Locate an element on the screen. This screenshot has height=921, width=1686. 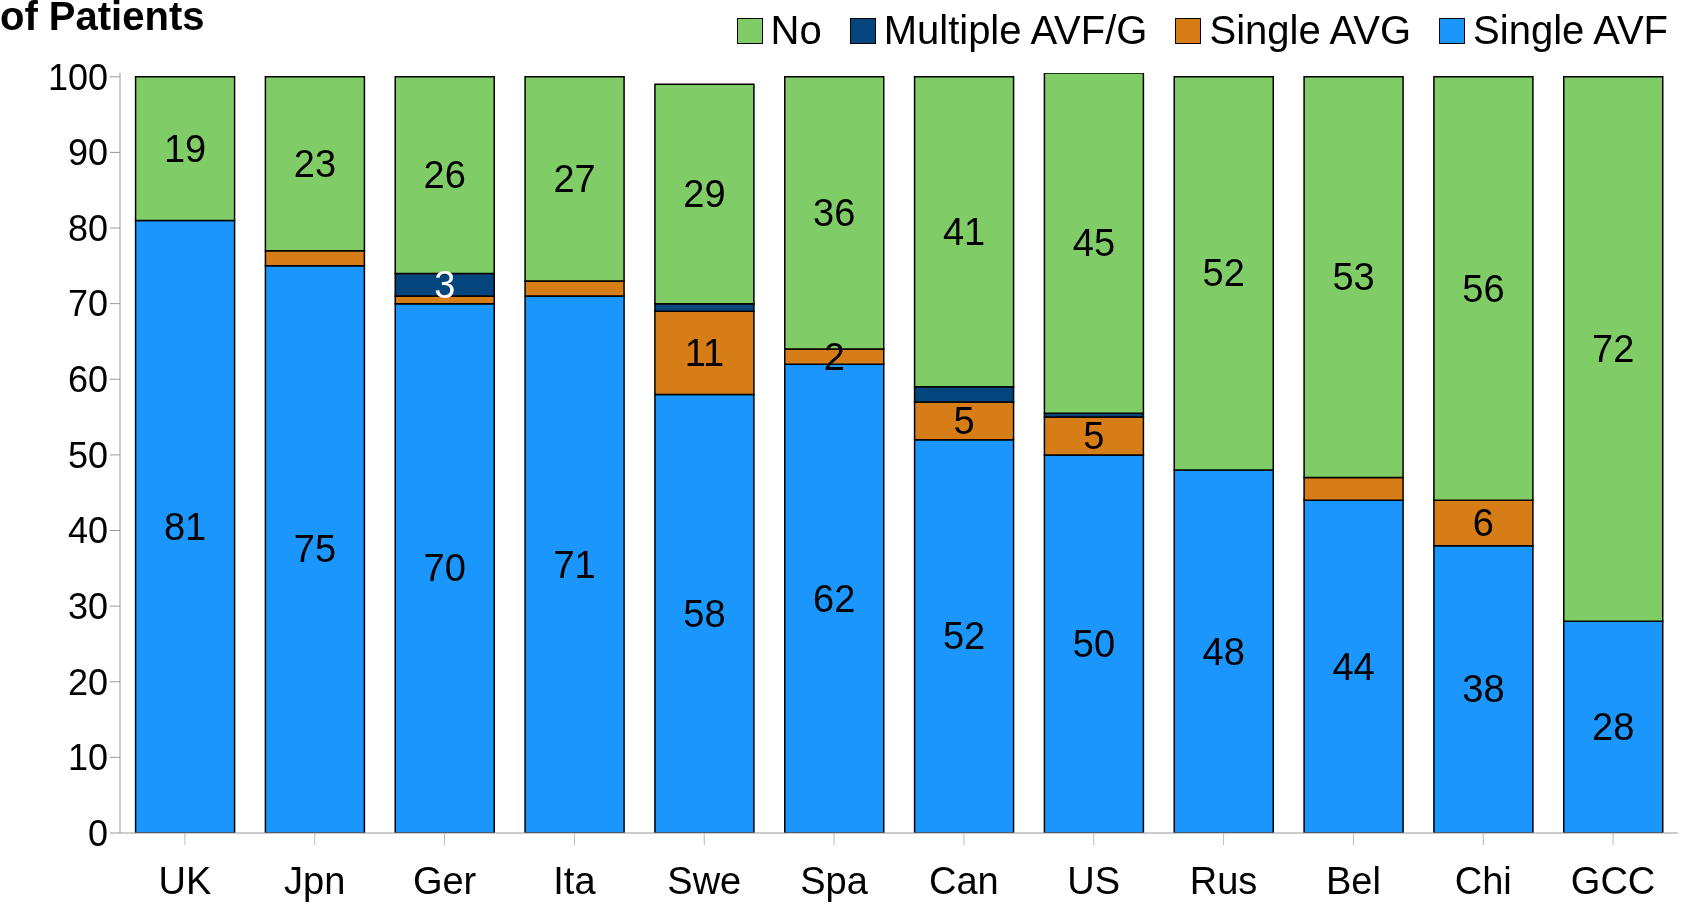
data-label: 41 is located at coordinates (964, 231).